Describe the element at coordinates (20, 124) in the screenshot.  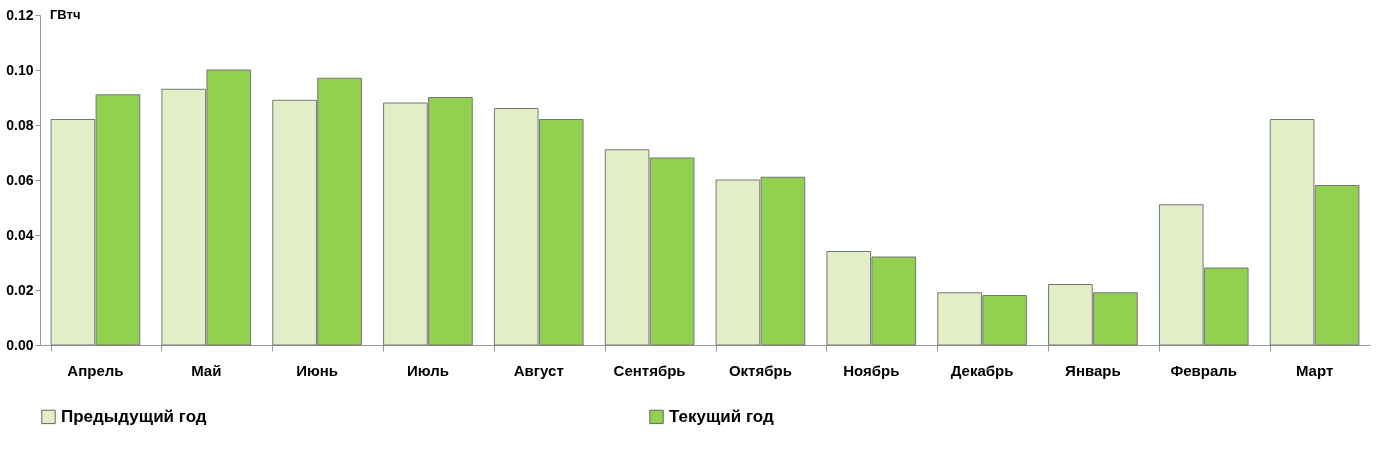
I see `y-tick-label: 0.08` at that location.